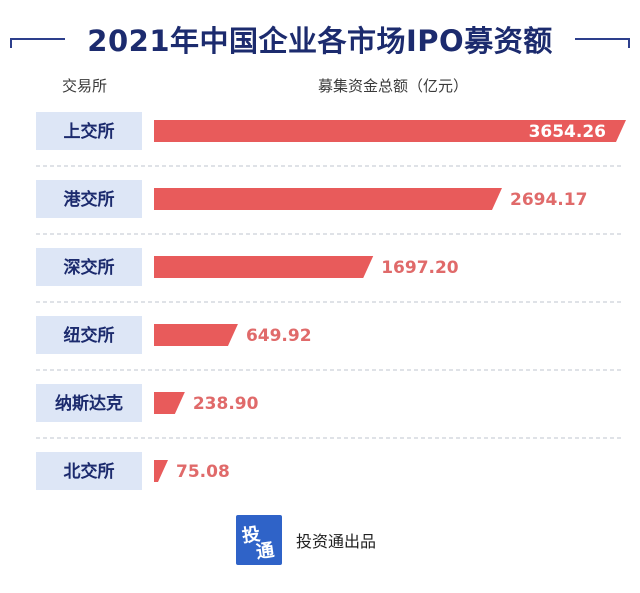  Describe the element at coordinates (336, 541) in the screenshot. I see `footer-credit: 投资通出品` at that location.